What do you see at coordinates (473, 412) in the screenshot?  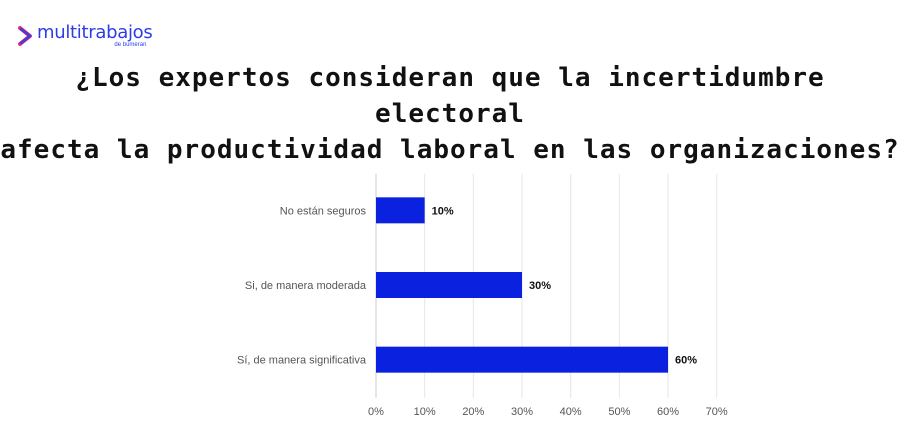 I see `x-tick-label: 20%` at bounding box center [473, 412].